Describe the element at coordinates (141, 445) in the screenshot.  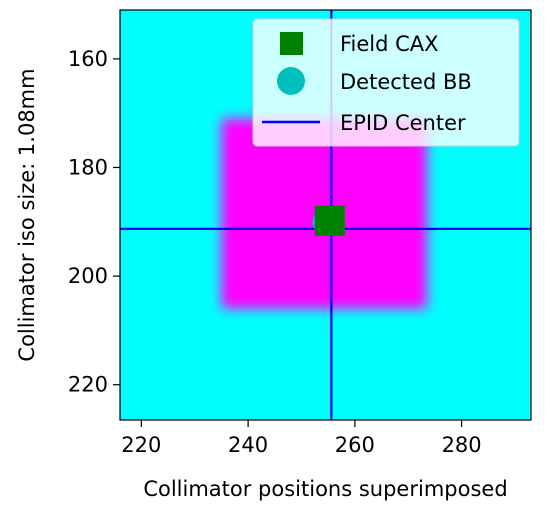
I see `x-tick-label: 220` at that location.